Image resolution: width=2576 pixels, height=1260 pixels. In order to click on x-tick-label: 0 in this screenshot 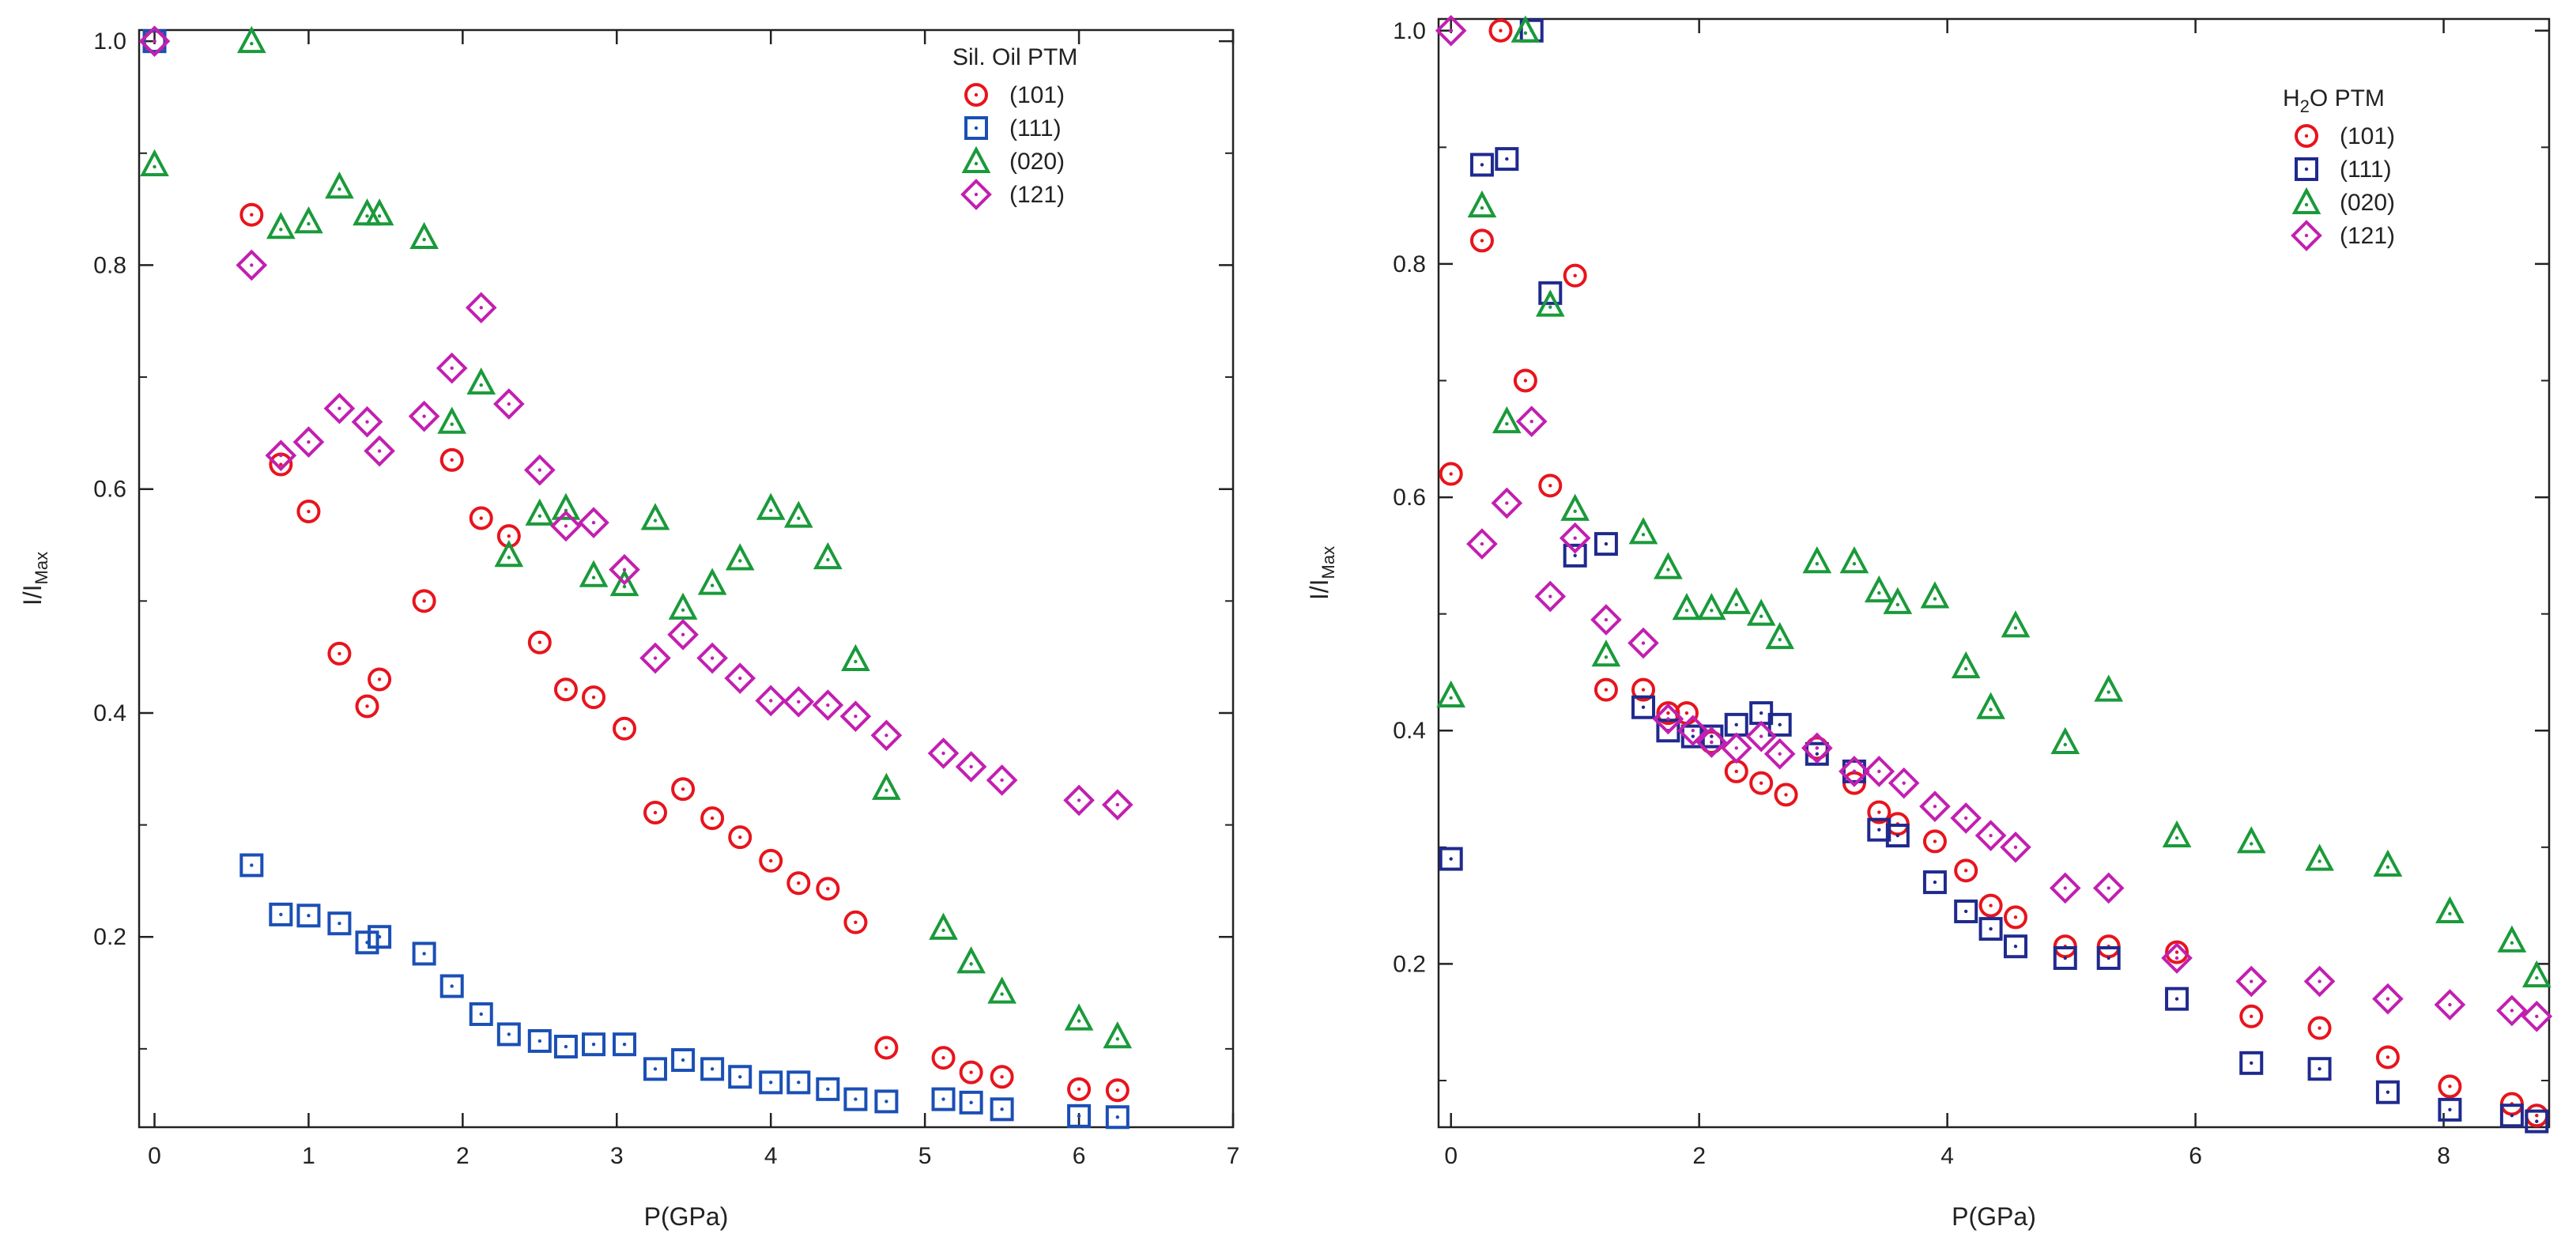, I will do `click(154, 1156)`.